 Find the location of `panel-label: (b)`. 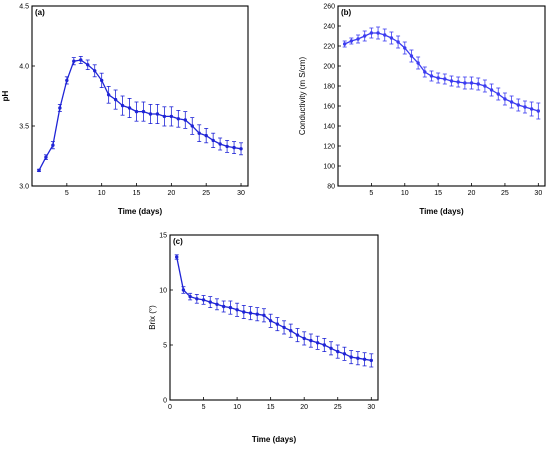

panel-label: (b) is located at coordinates (346, 12).